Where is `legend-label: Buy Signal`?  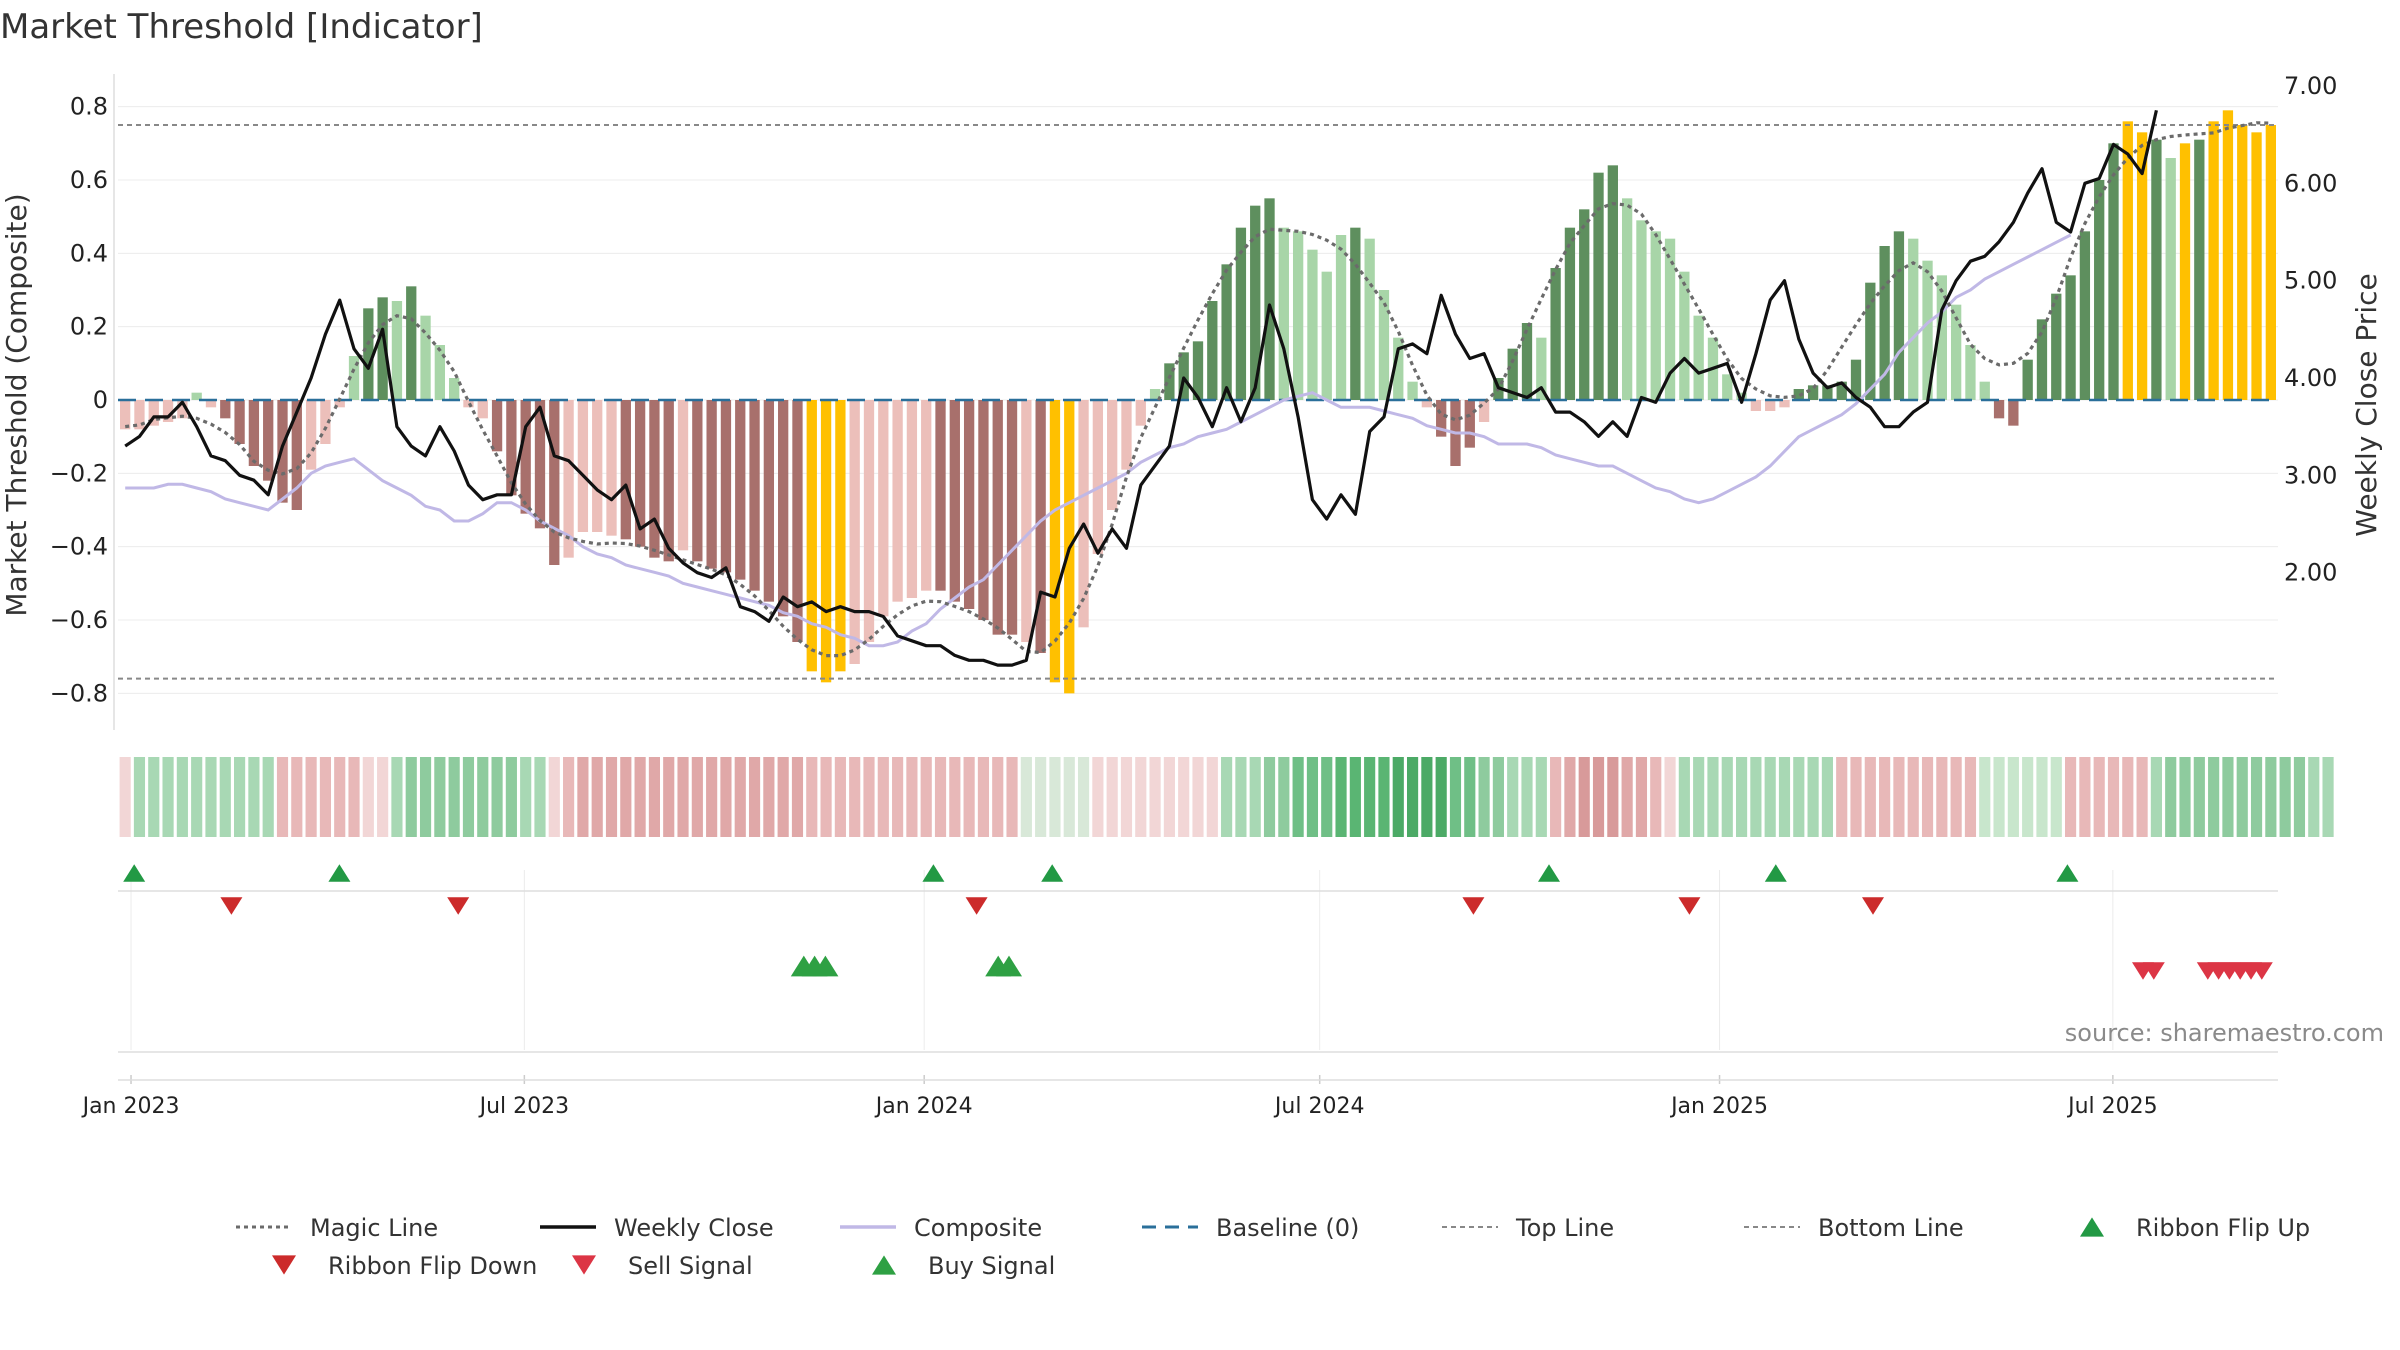
legend-label: Buy Signal is located at coordinates (991, 1266).